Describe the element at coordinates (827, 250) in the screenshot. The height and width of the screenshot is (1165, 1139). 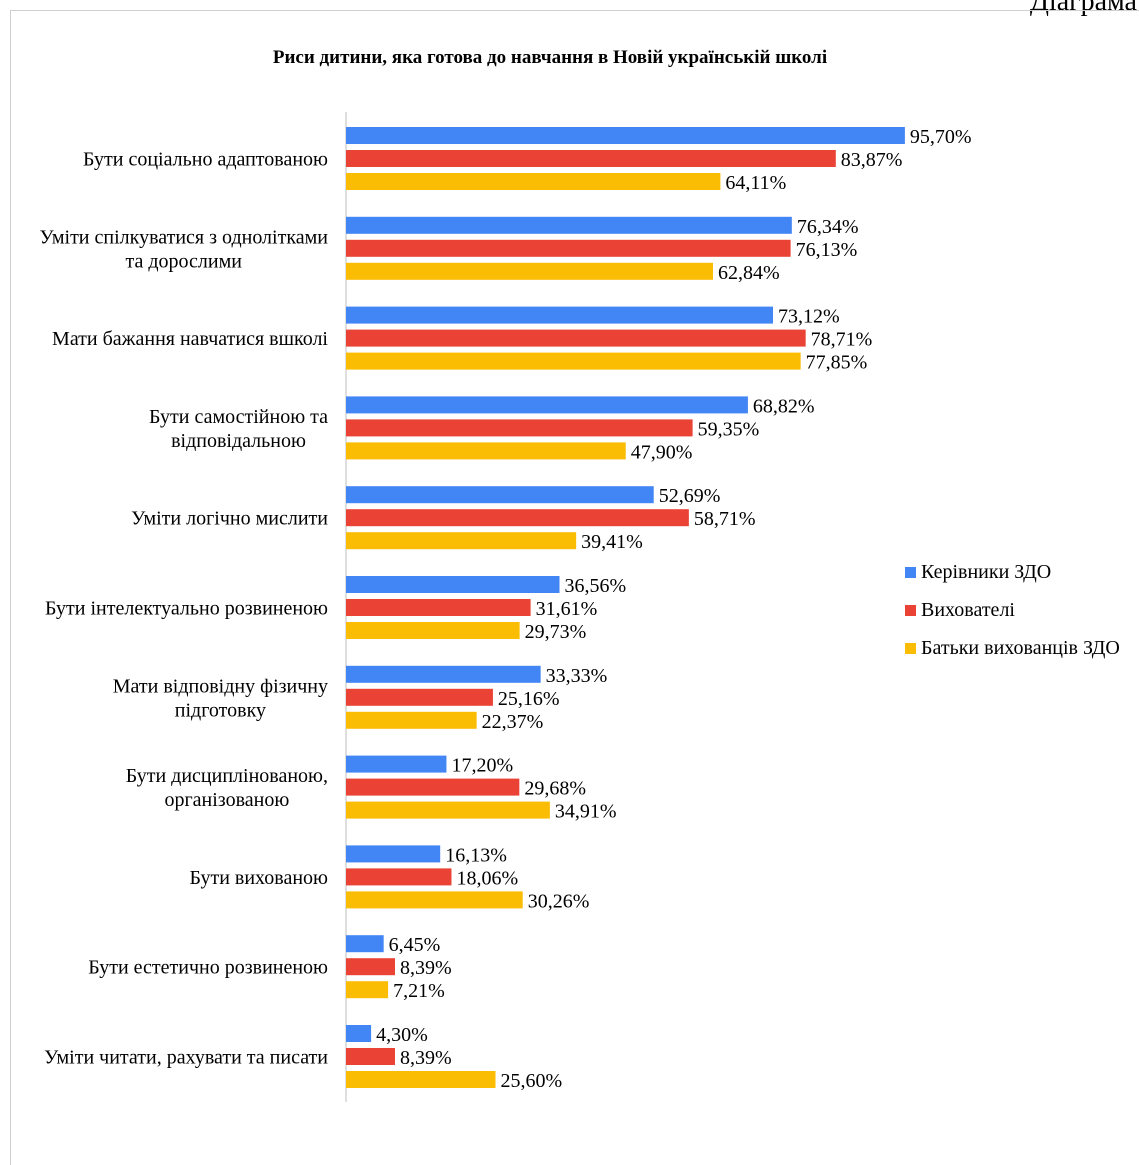
I see `value-label: 76,13%` at that location.